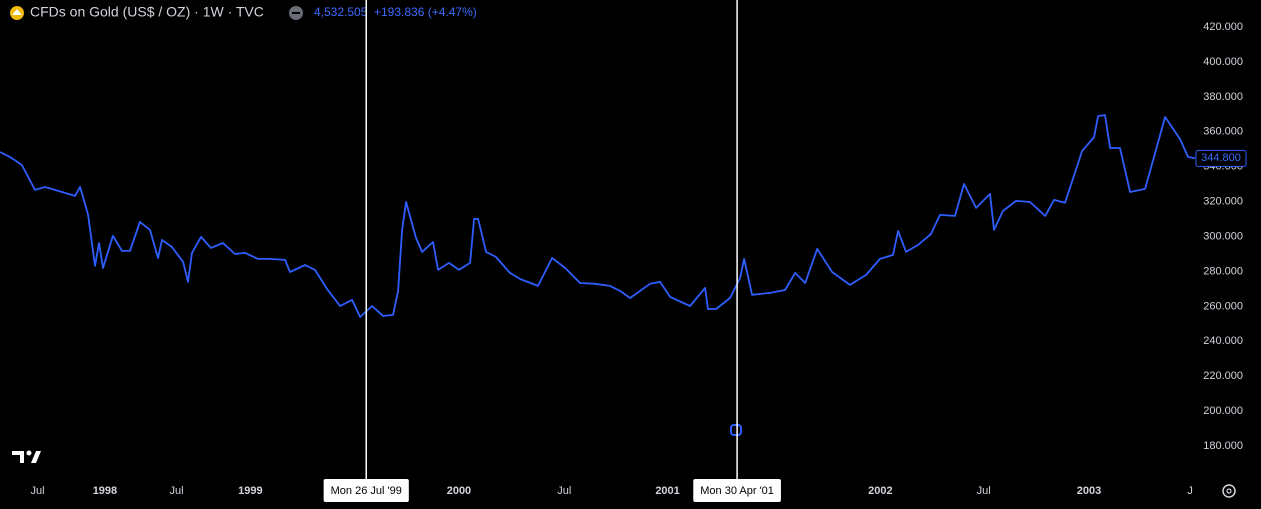 Image resolution: width=1261 pixels, height=509 pixels. Describe the element at coordinates (1223, 446) in the screenshot. I see `y-tick-label: 180.000` at that location.